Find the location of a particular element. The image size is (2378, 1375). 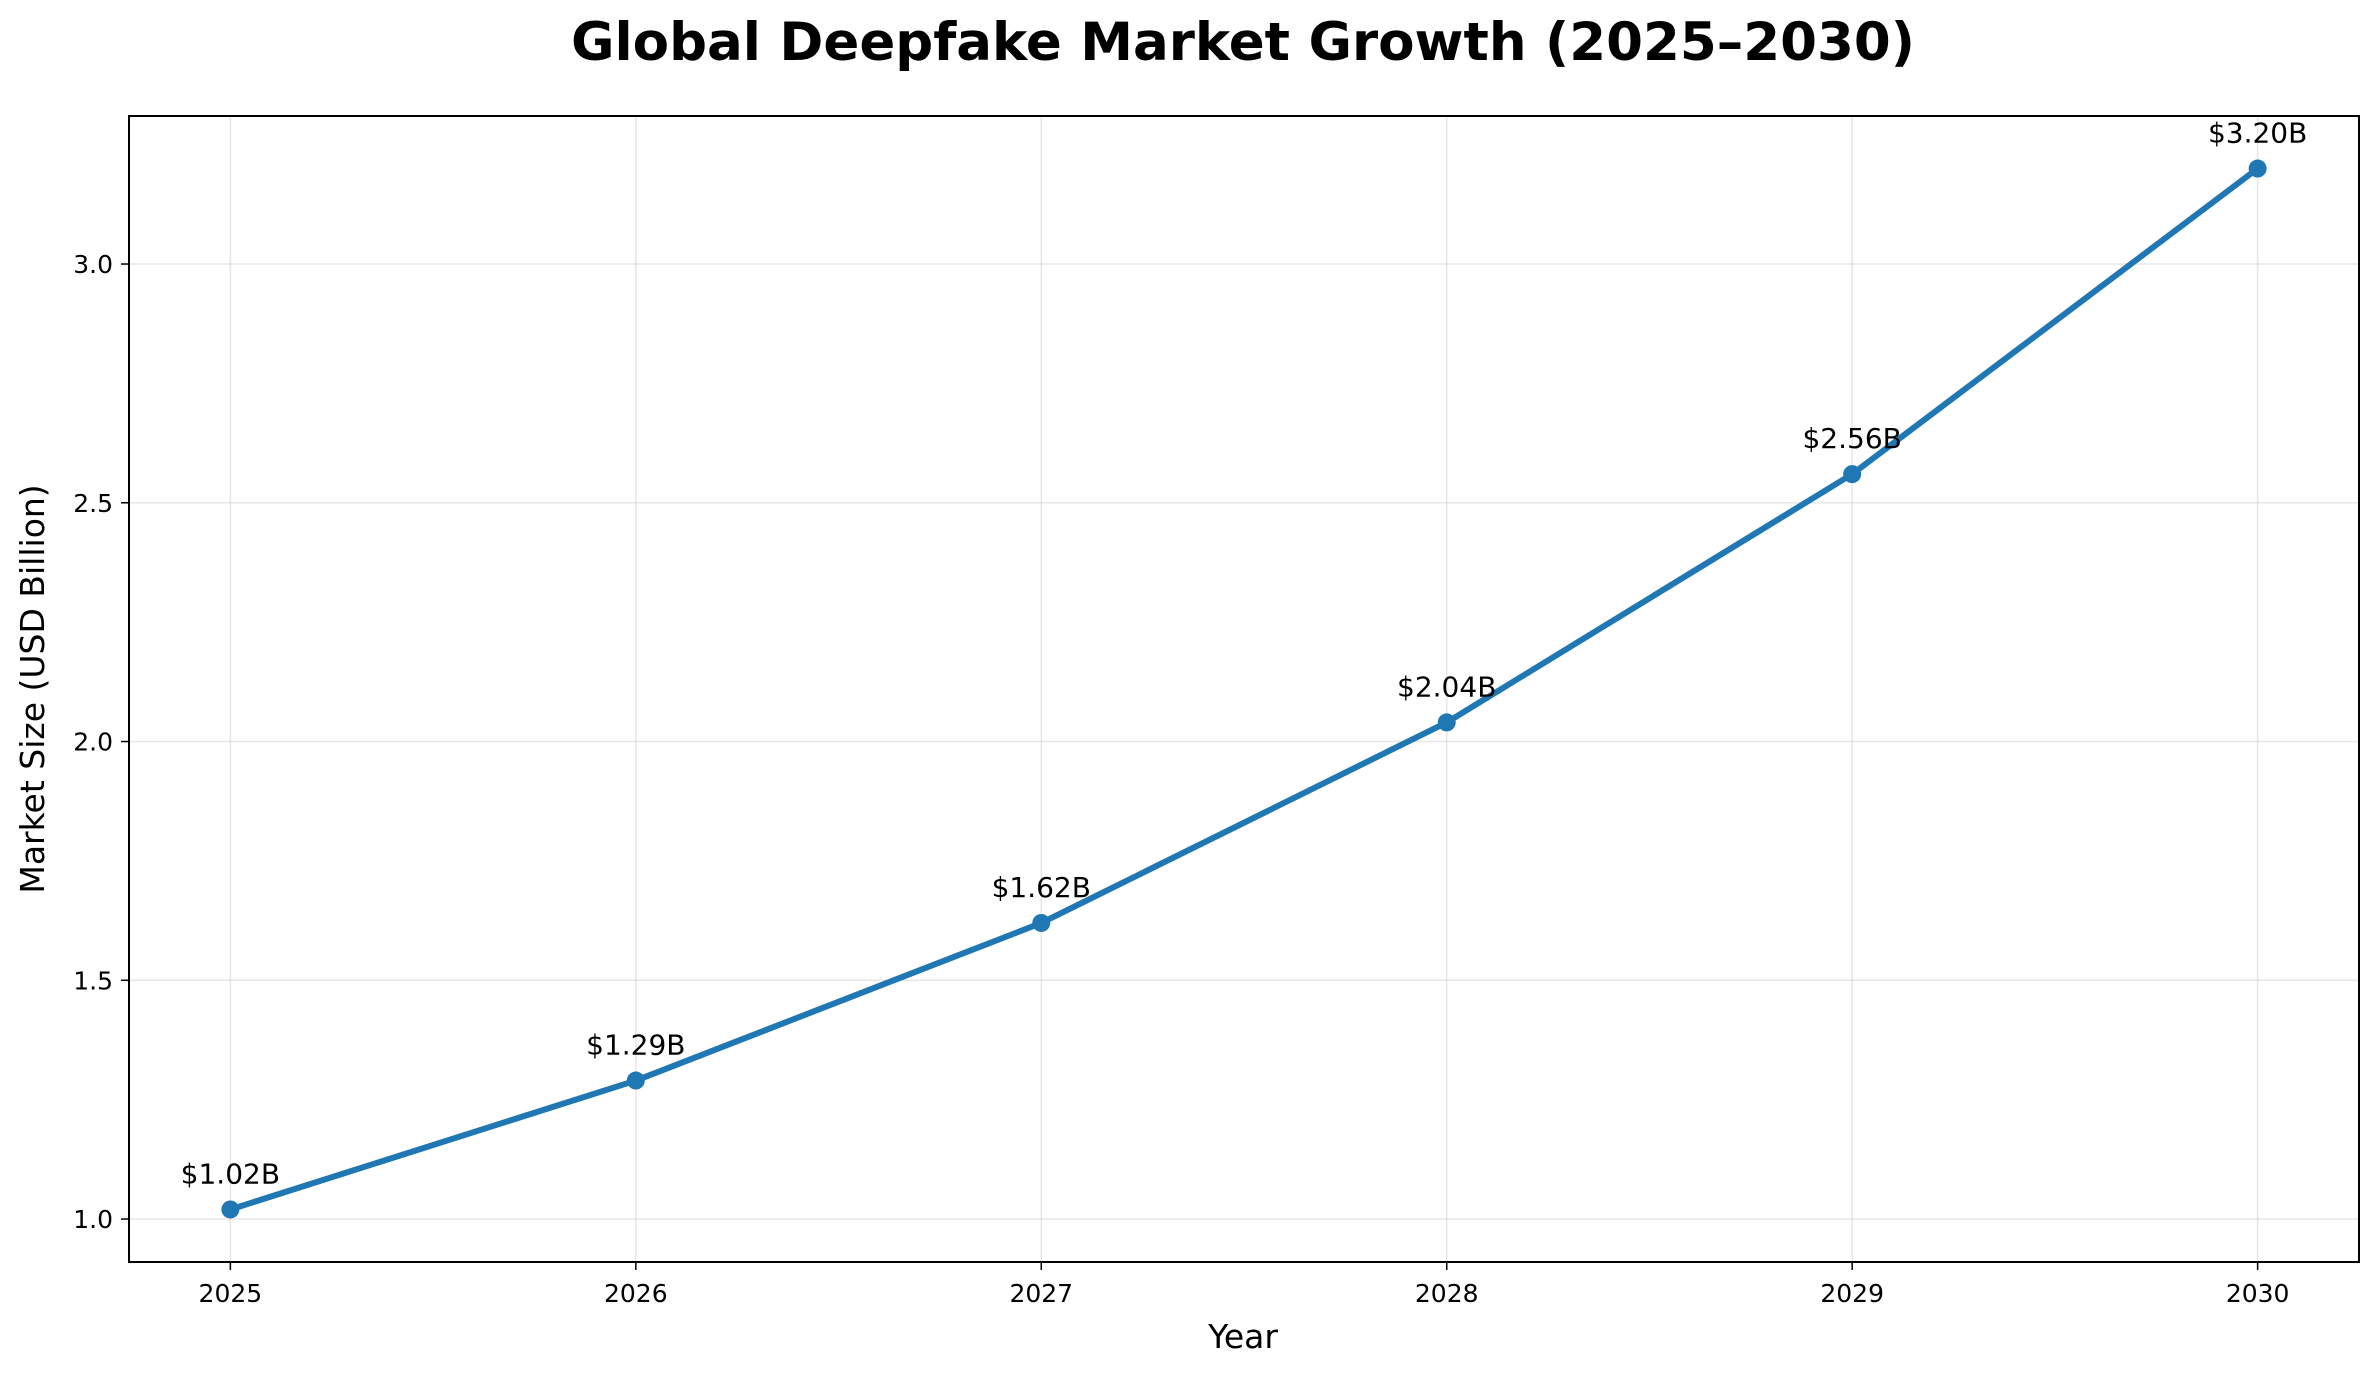

x-tick-label: 2030 is located at coordinates (2258, 1293).